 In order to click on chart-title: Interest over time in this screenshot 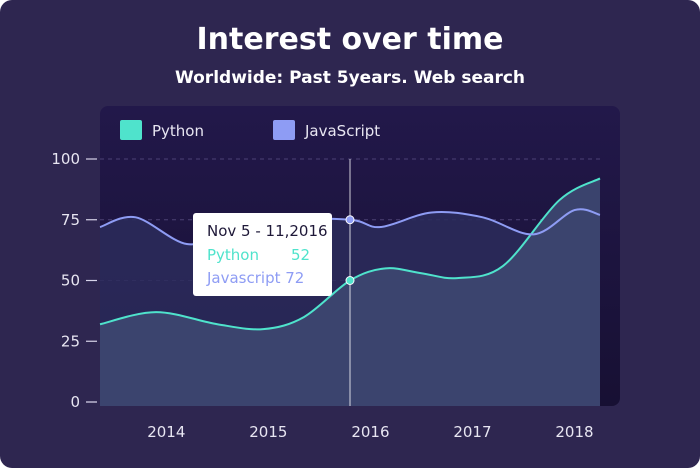, I will do `click(350, 39)`.